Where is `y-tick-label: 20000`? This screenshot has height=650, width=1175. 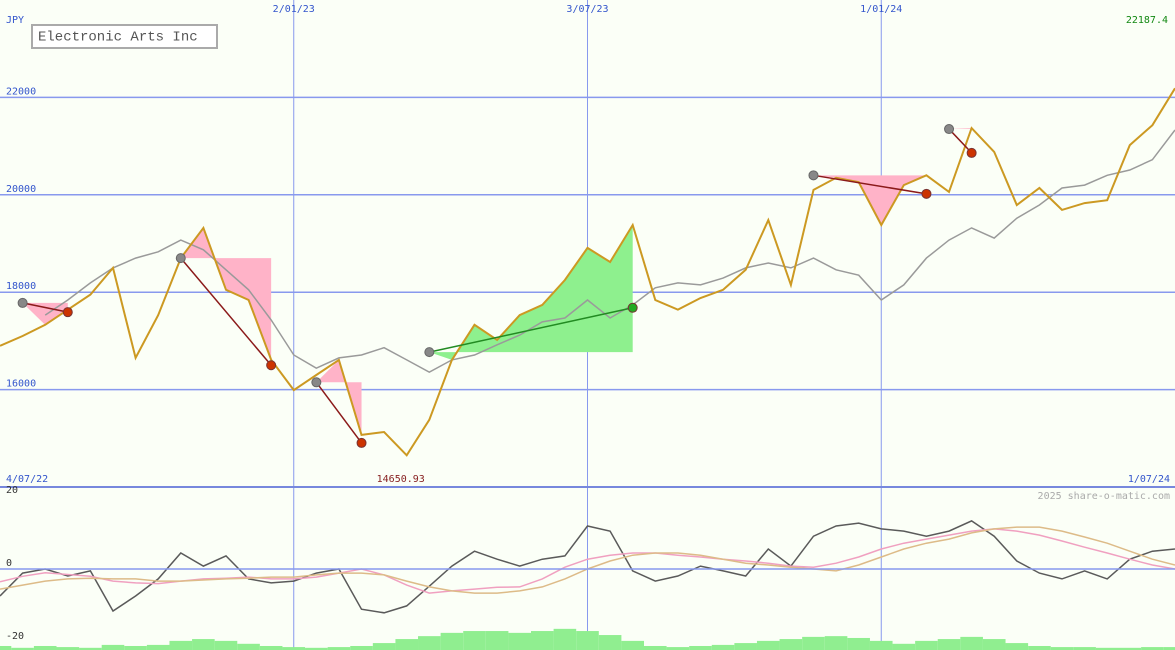 y-tick-label: 20000 is located at coordinates (21, 189).